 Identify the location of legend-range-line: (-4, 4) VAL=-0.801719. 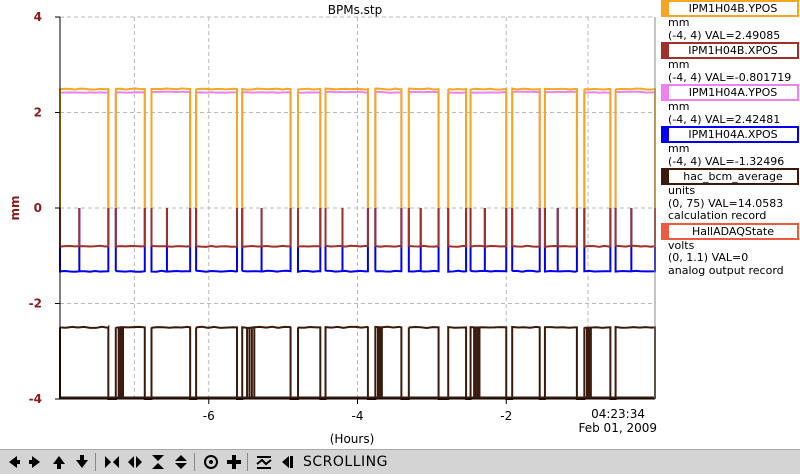
(730, 77).